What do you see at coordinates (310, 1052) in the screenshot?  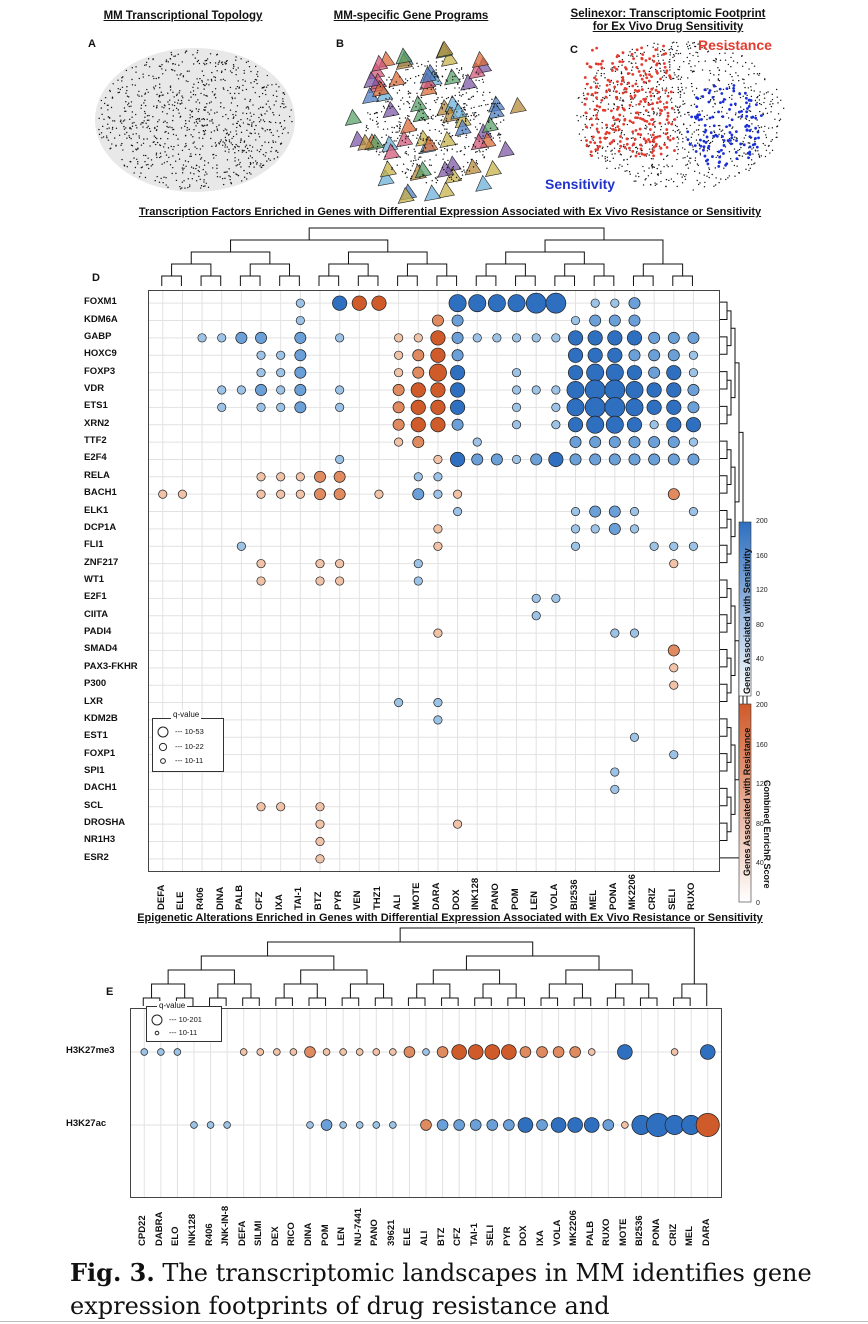 I see `bubble-H3K27me3-DINA` at bounding box center [310, 1052].